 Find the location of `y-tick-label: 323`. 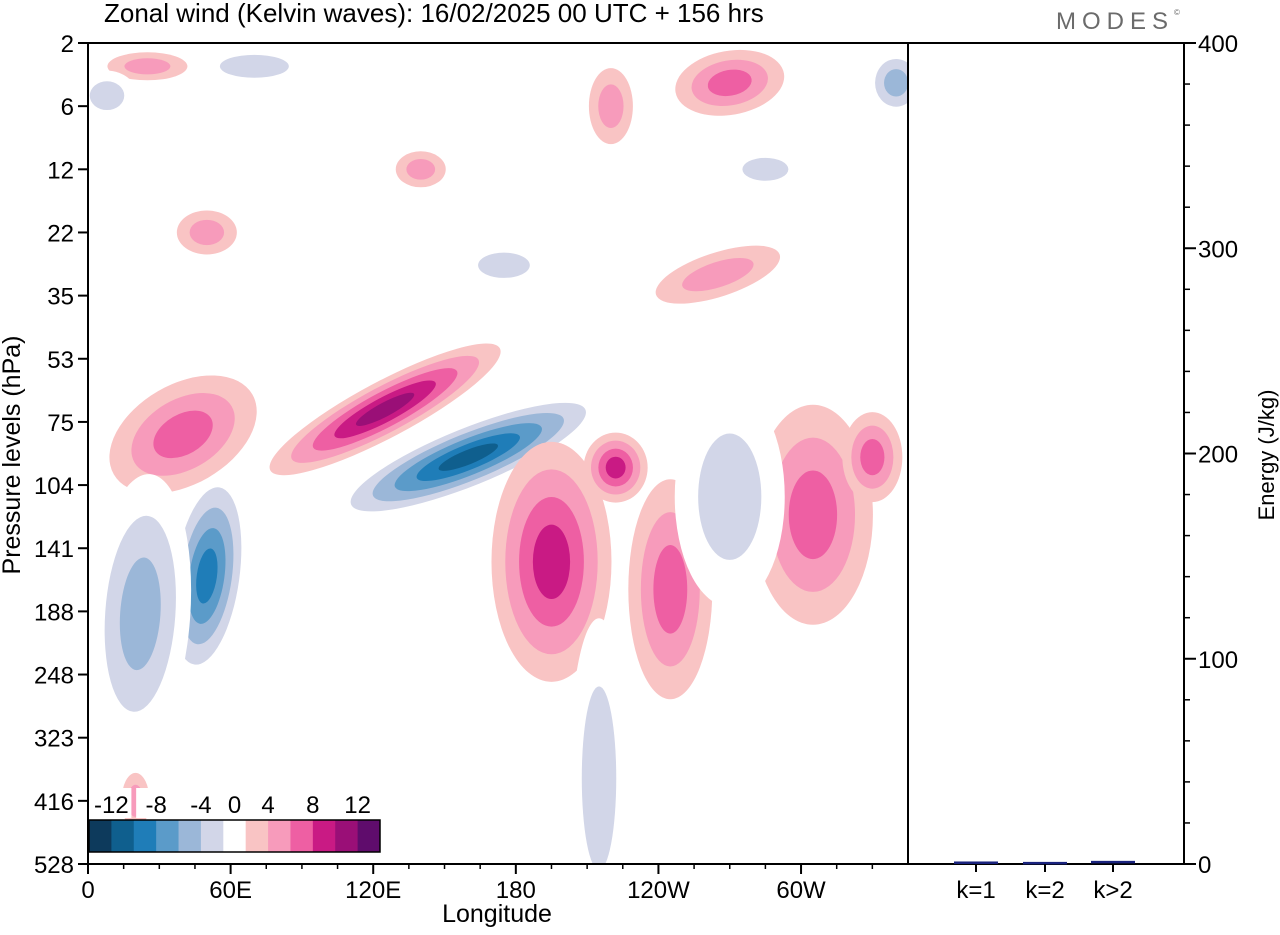

y-tick-label: 323 is located at coordinates (54, 739).